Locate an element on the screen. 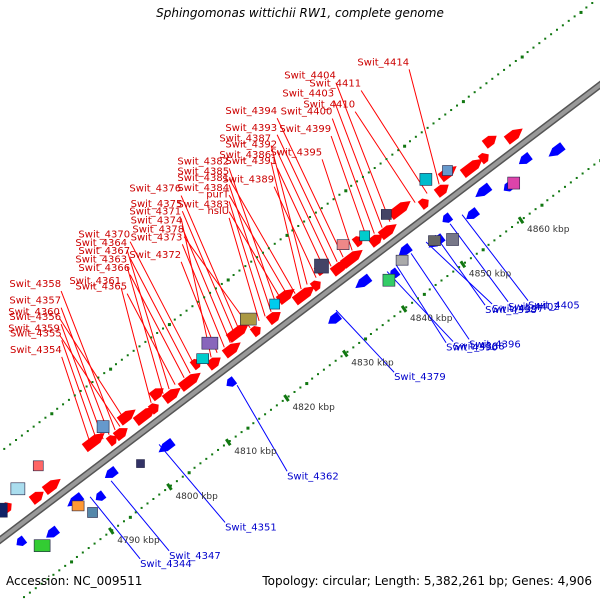 This screenshot has width=600, height=600. forward-gene-label: purT is located at coordinates (218, 194).